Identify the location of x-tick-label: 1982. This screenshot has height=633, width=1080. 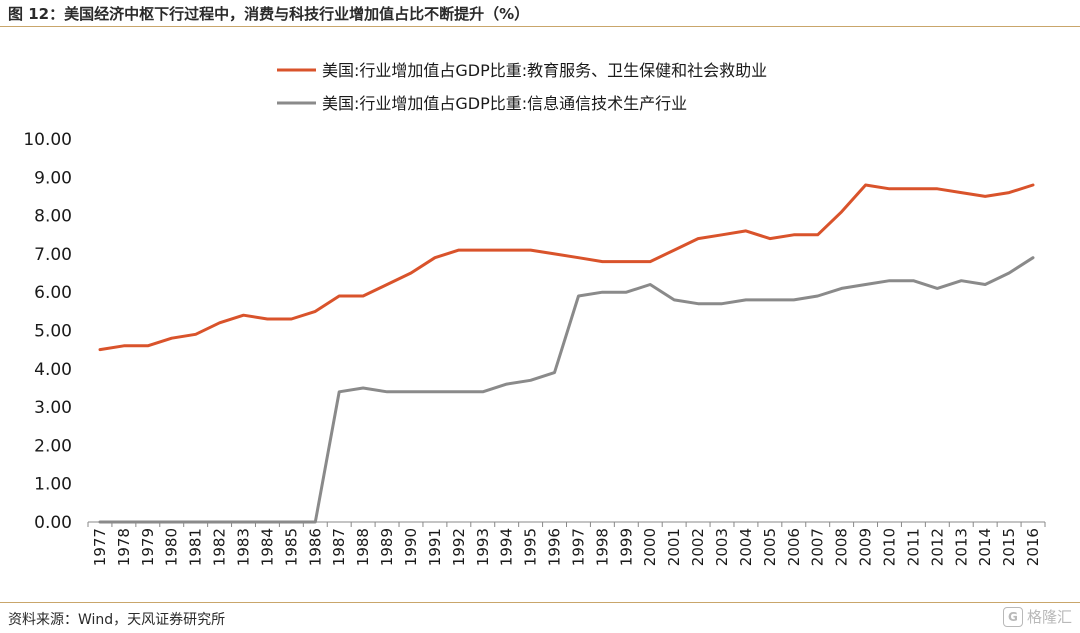
(220, 547).